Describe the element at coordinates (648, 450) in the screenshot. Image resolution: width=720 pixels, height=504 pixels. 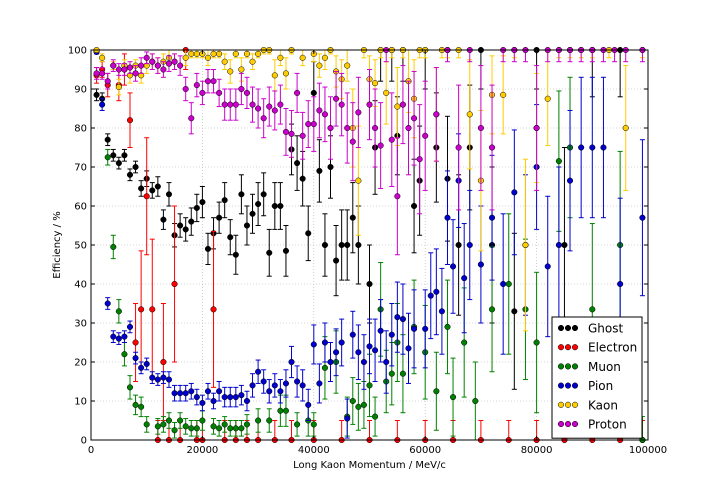
I see `x-tick-label: 100000` at that location.